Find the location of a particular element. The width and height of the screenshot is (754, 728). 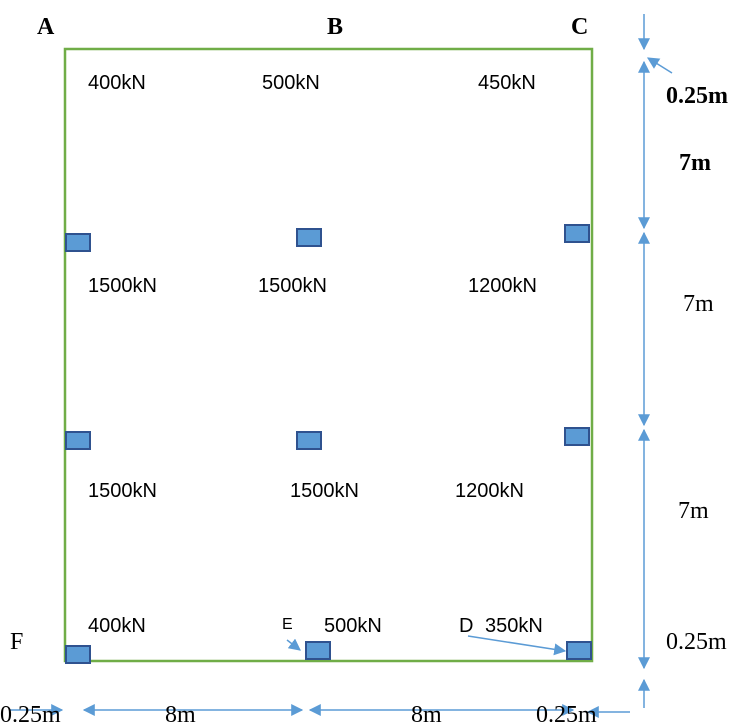

horizontal-dimension-lines is located at coordinates (320, 711).